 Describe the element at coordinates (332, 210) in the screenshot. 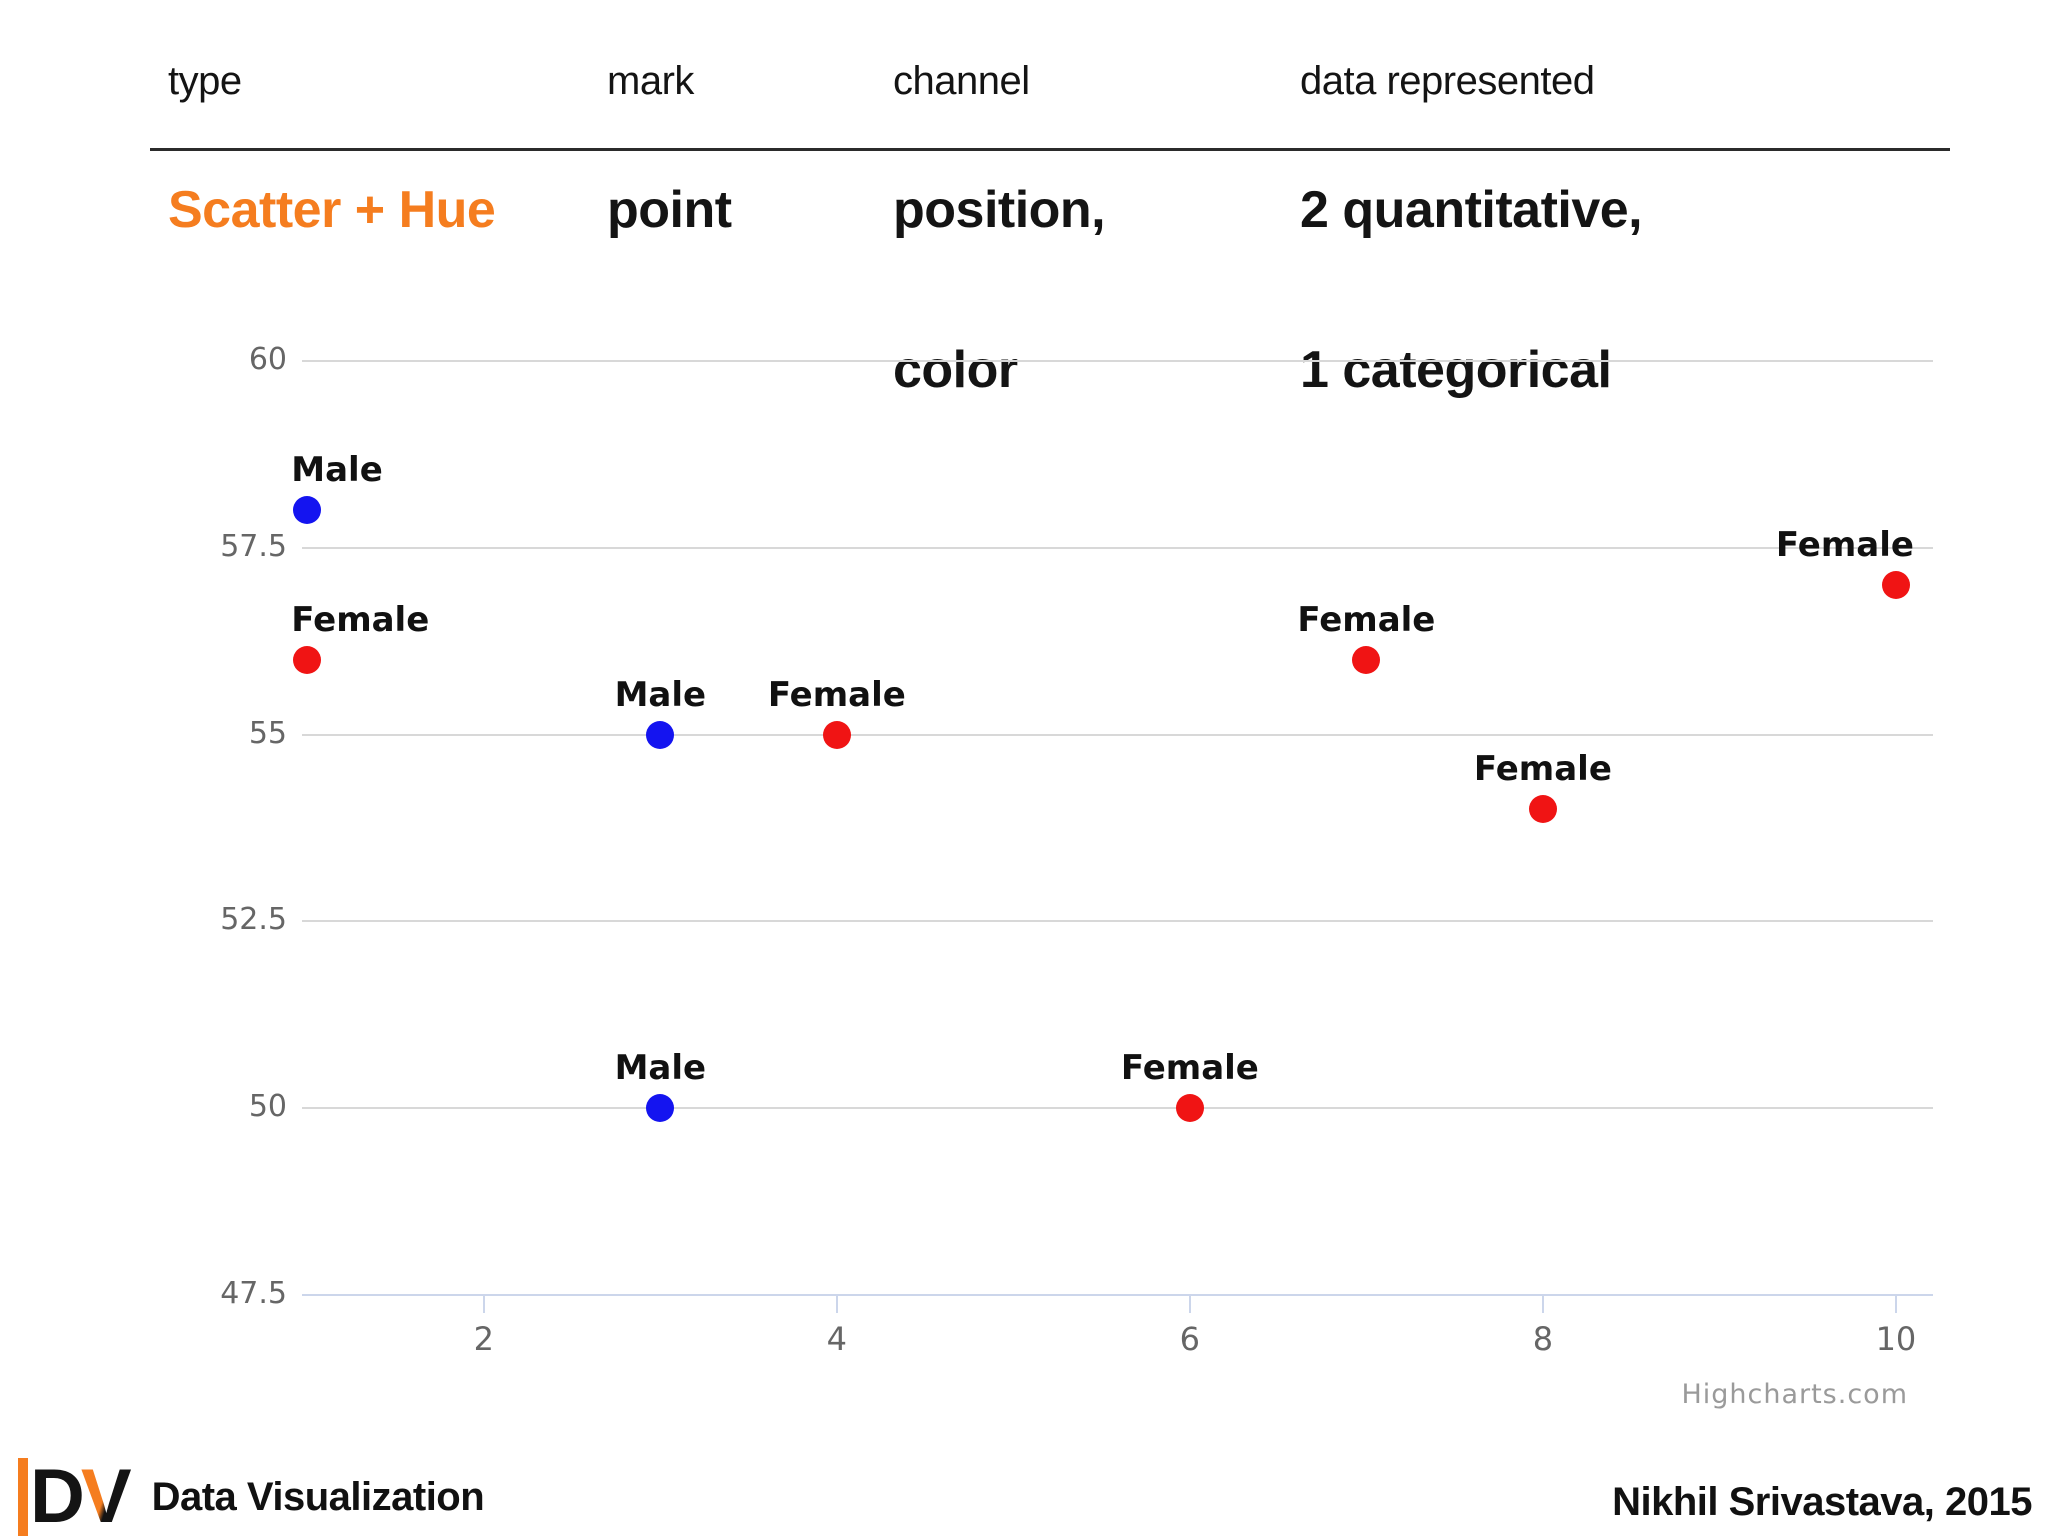

I see `row-value-type: Scatter + Hue` at that location.